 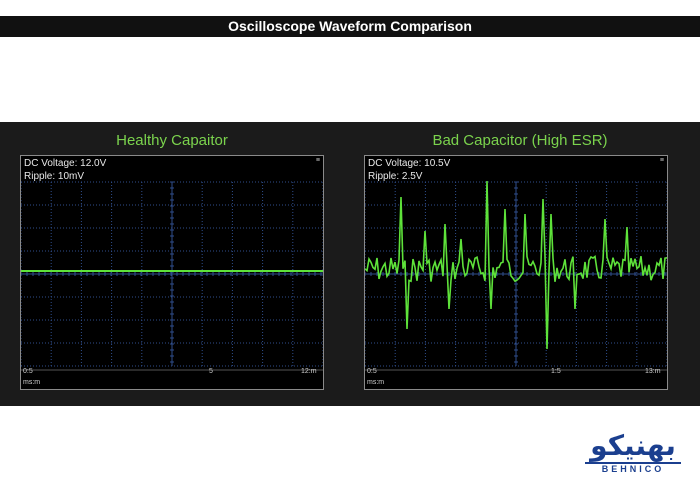 I want to click on bad-ripple: Ripple: 2.5V, so click(x=395, y=176).